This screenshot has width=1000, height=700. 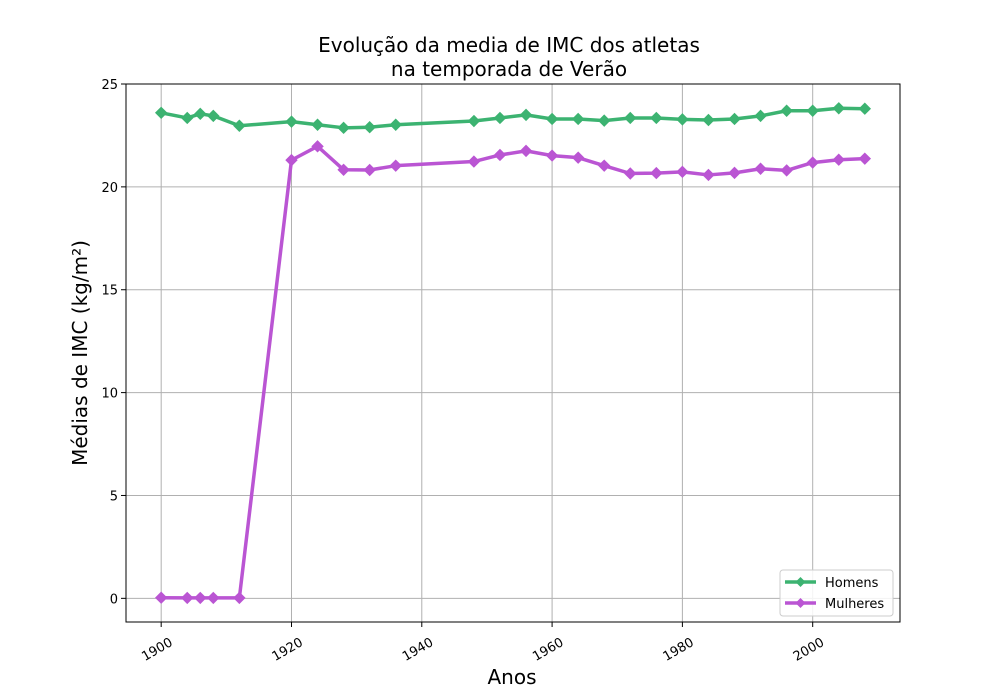 What do you see at coordinates (418, 650) in the screenshot?
I see `x-tick-label: 1940` at bounding box center [418, 650].